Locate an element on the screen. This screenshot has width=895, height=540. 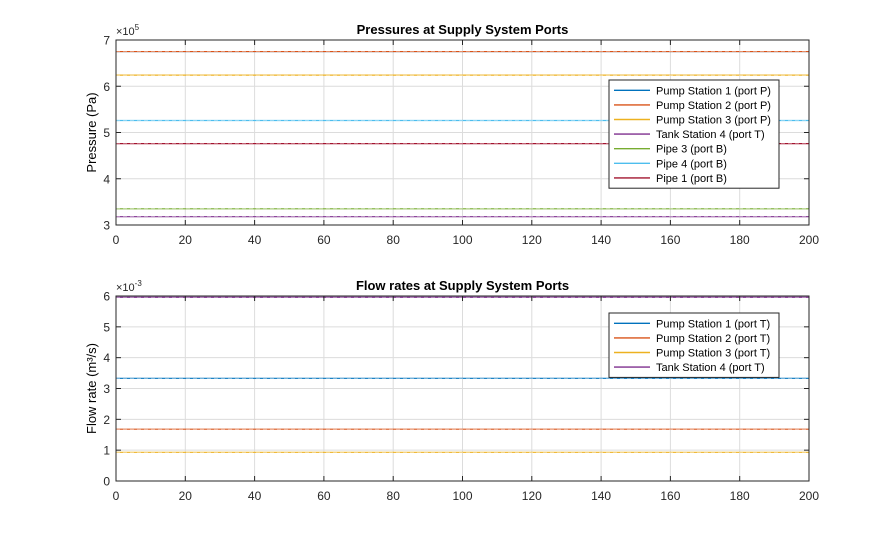
legend-label-3: Pump Station 3 (port T) is located at coordinates (713, 354).